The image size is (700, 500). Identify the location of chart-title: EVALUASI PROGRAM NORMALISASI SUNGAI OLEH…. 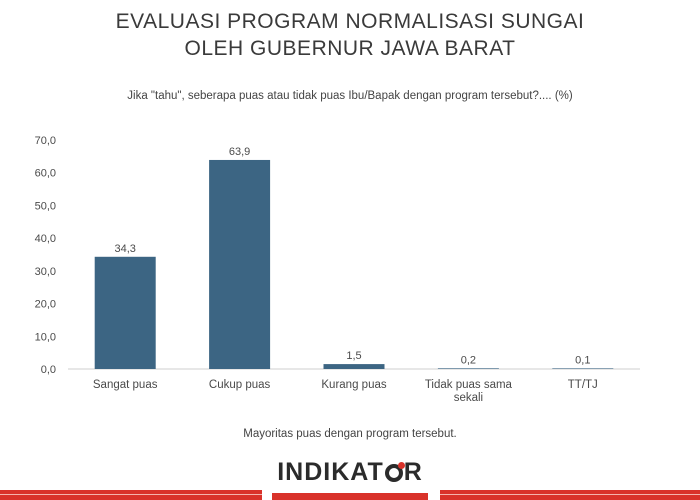
(350, 35).